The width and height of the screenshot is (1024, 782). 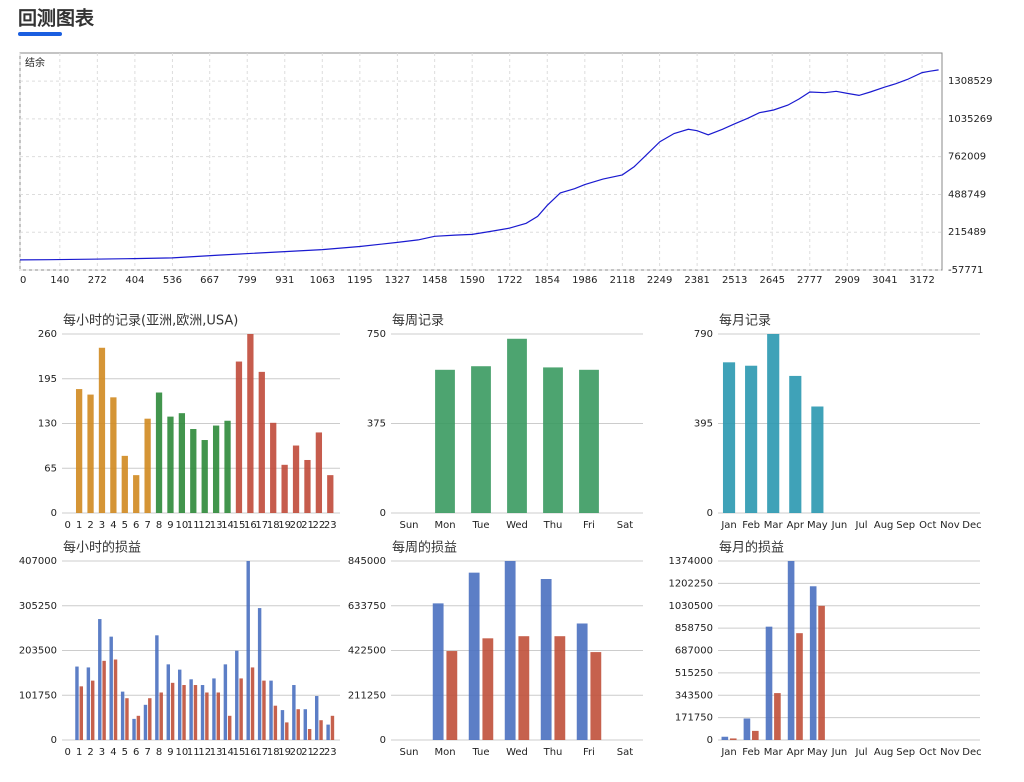 I want to click on x-tick-label: 536, so click(x=172, y=280).